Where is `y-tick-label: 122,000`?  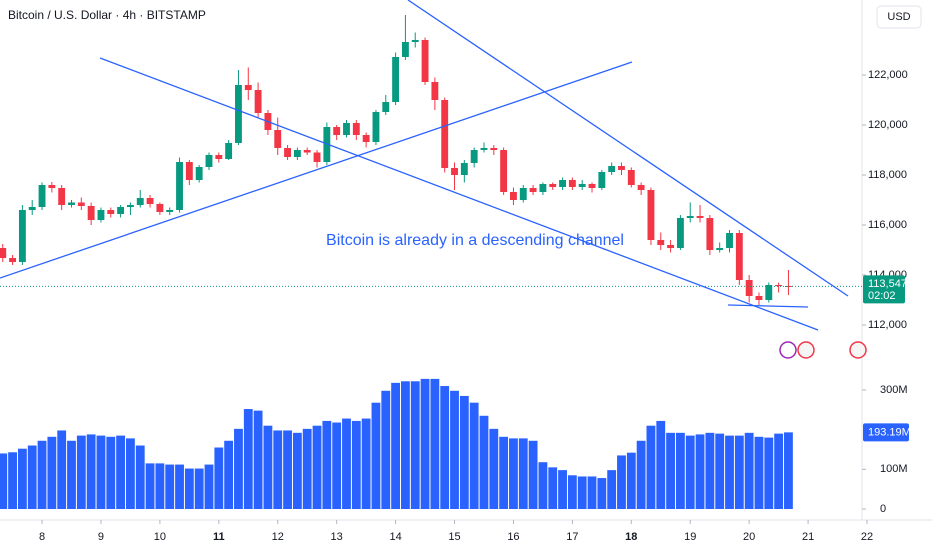
y-tick-label: 122,000 is located at coordinates (888, 75).